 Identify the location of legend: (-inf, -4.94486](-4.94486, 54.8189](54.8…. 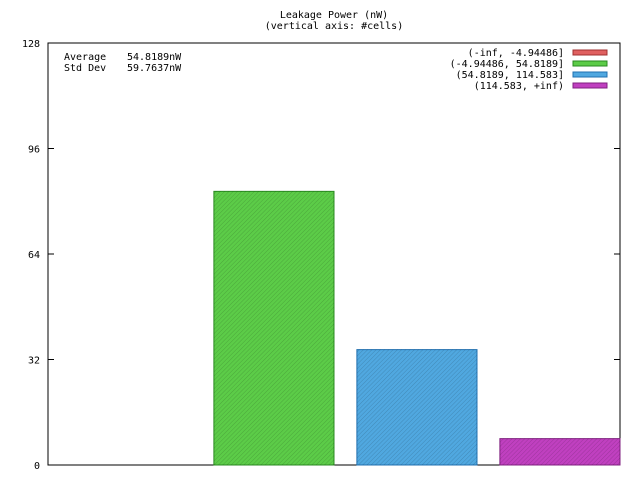
(529, 70).